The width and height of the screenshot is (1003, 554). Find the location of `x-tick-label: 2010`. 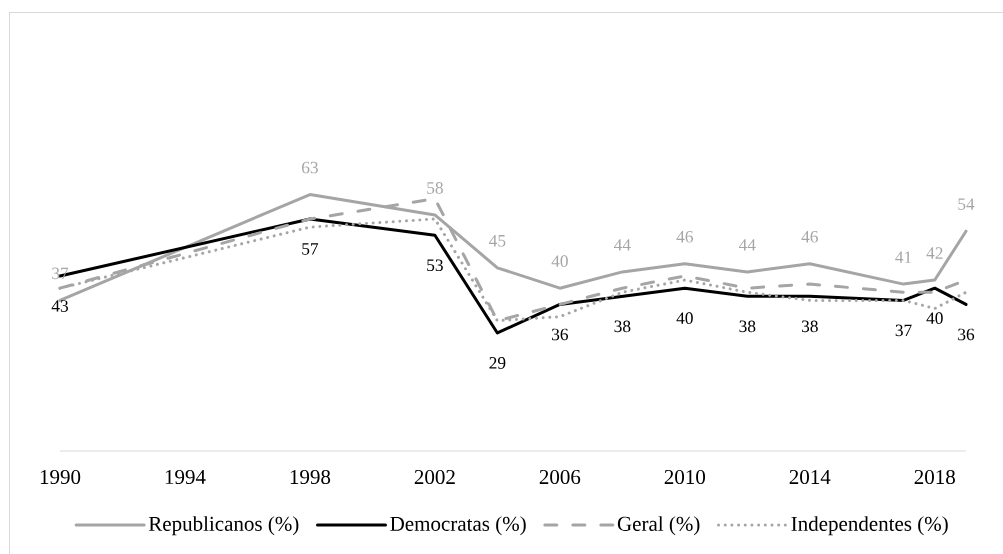

x-tick-label: 2010 is located at coordinates (685, 477).